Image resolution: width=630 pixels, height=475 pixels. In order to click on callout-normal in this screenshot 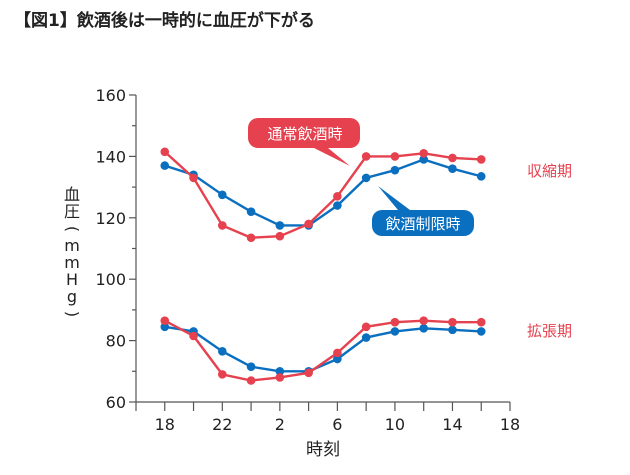, I will do `click(304, 142)`.